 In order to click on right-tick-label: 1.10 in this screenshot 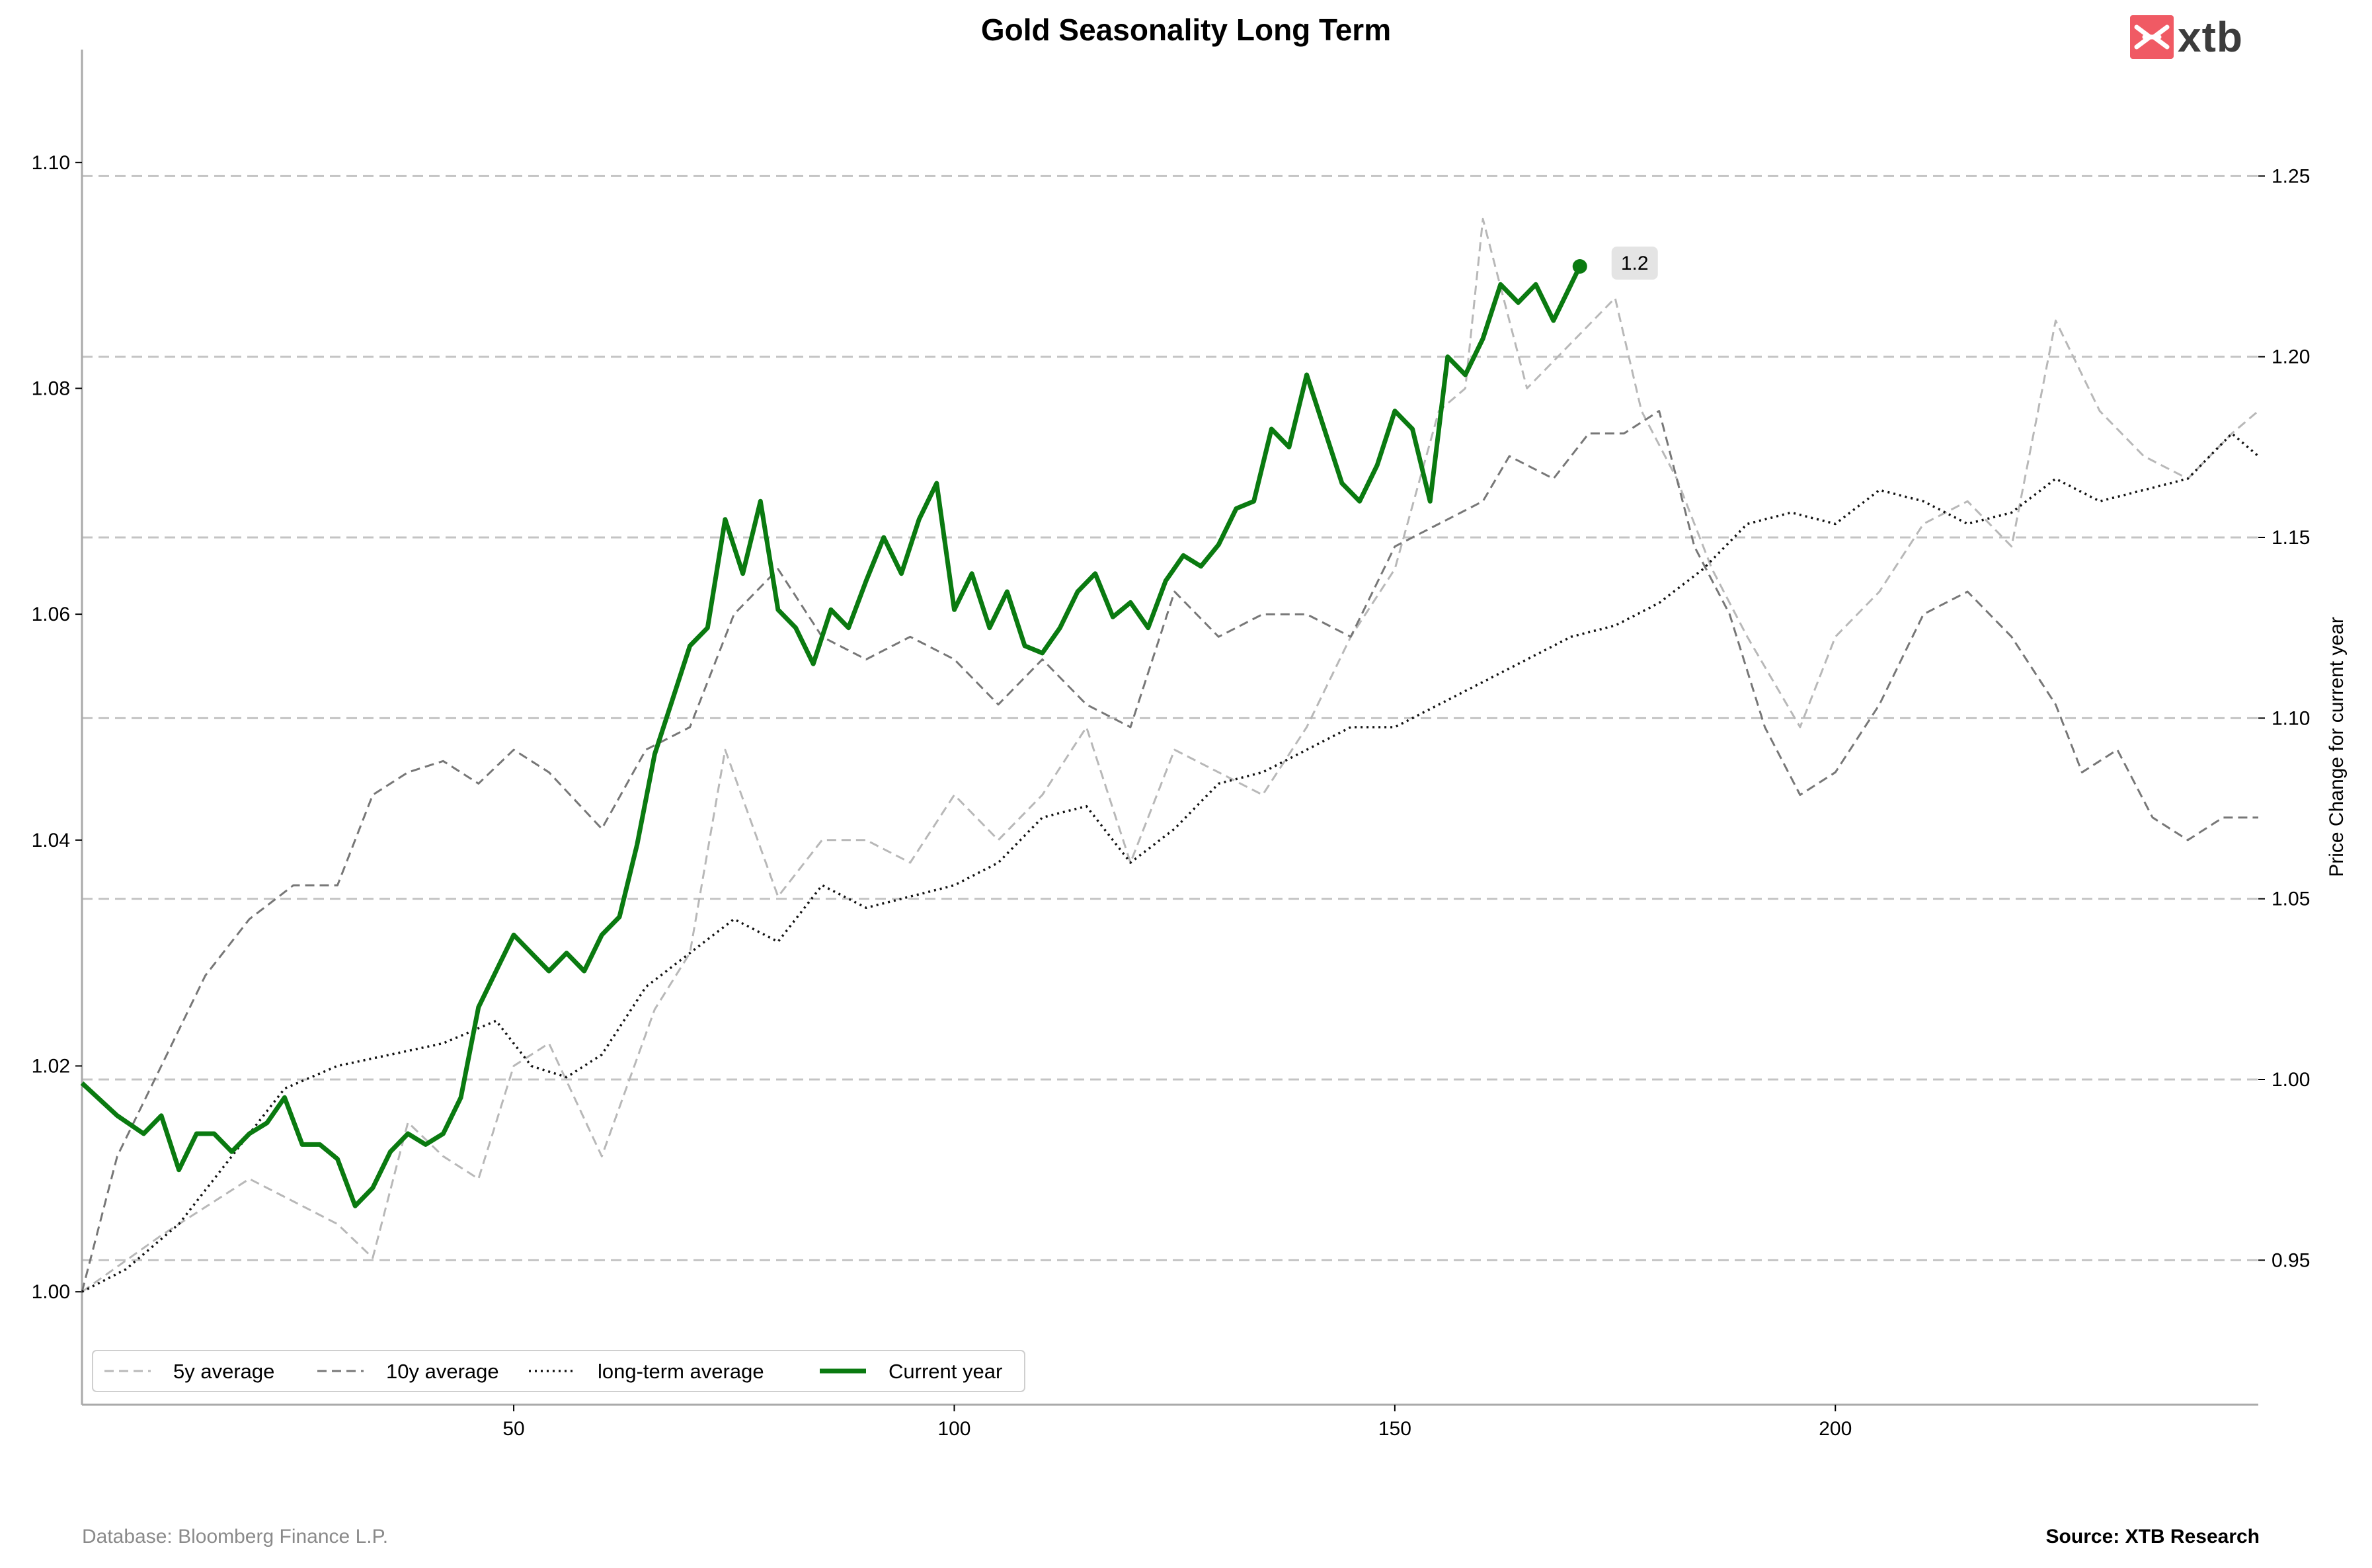, I will do `click(2291, 718)`.